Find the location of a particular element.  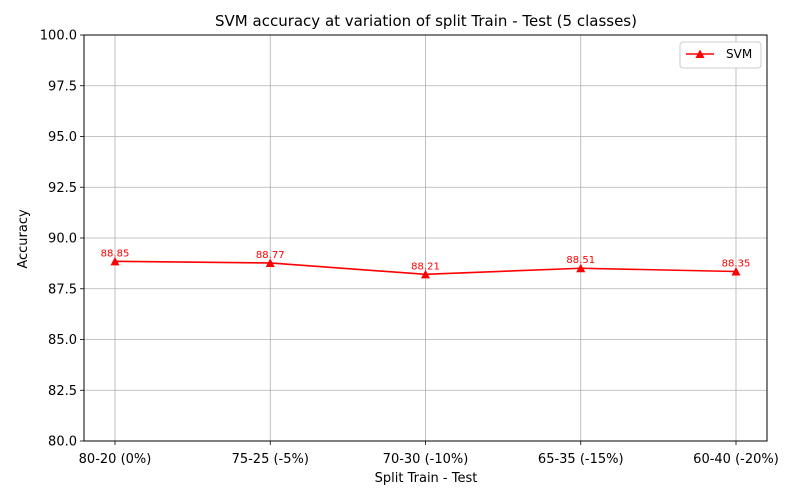

legend: SVM is located at coordinates (720, 55).